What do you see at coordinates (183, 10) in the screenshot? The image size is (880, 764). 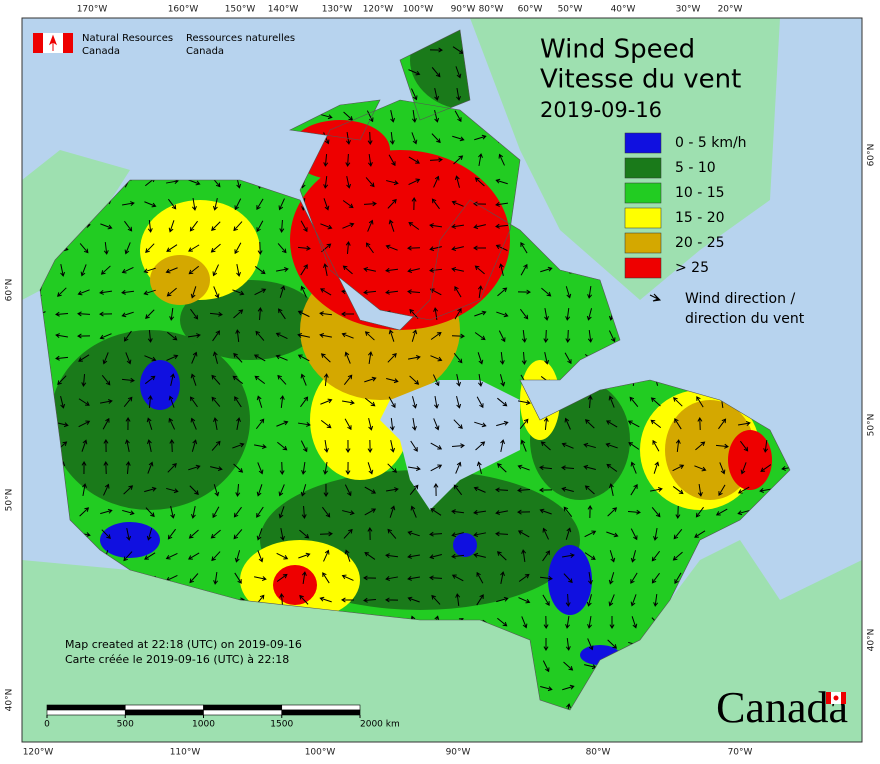 I see `graticule-top: 160°W` at bounding box center [183, 10].